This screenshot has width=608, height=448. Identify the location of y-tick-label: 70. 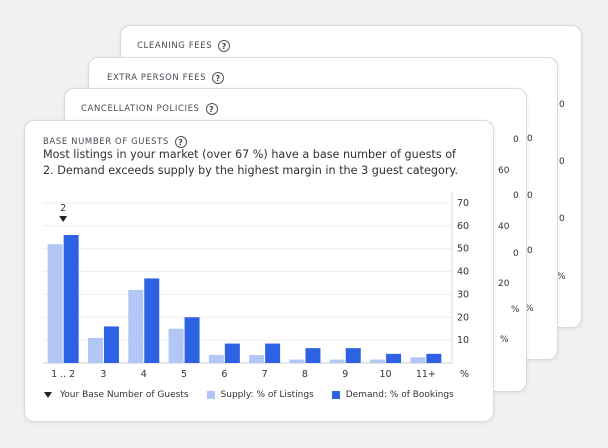
(463, 203).